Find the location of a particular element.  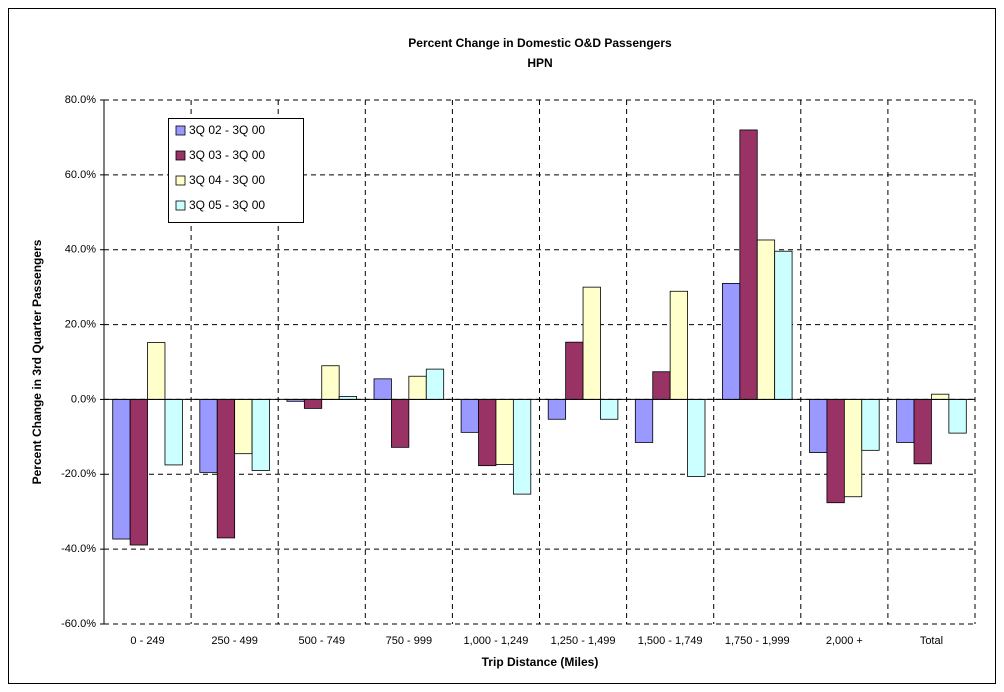

legend-label: 3Q 05 - 3Q 00 is located at coordinates (227, 205).